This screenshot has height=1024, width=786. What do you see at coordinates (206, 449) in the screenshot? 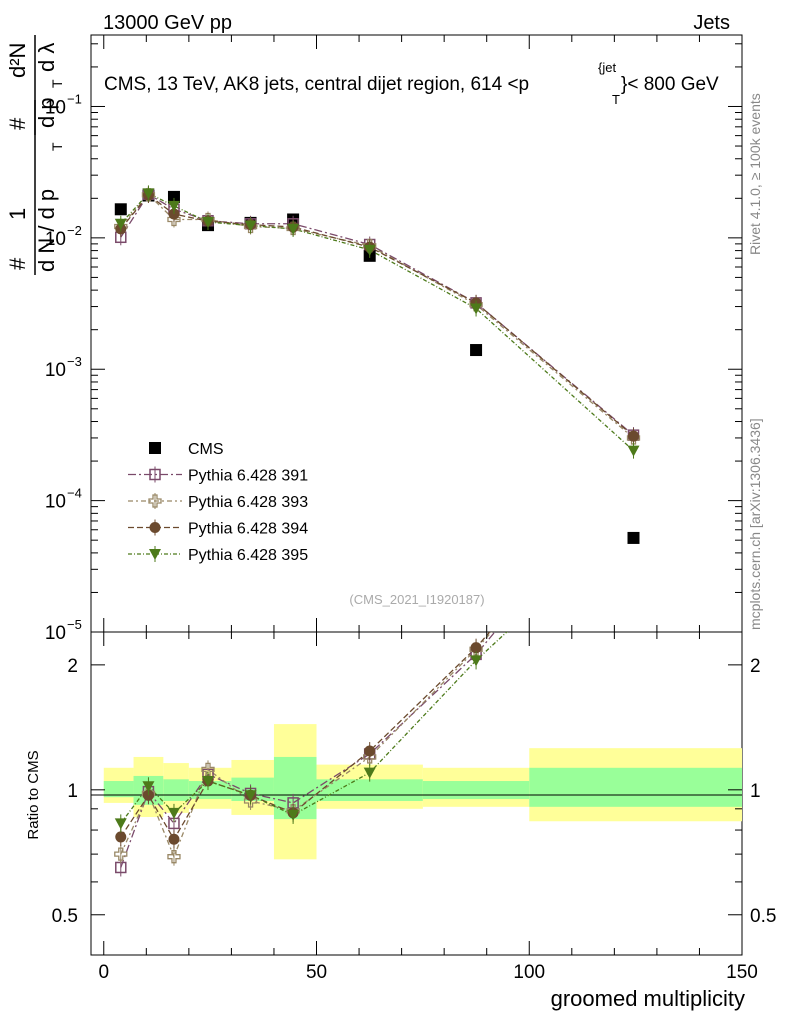
I see `legend-label: CMS` at bounding box center [206, 449].